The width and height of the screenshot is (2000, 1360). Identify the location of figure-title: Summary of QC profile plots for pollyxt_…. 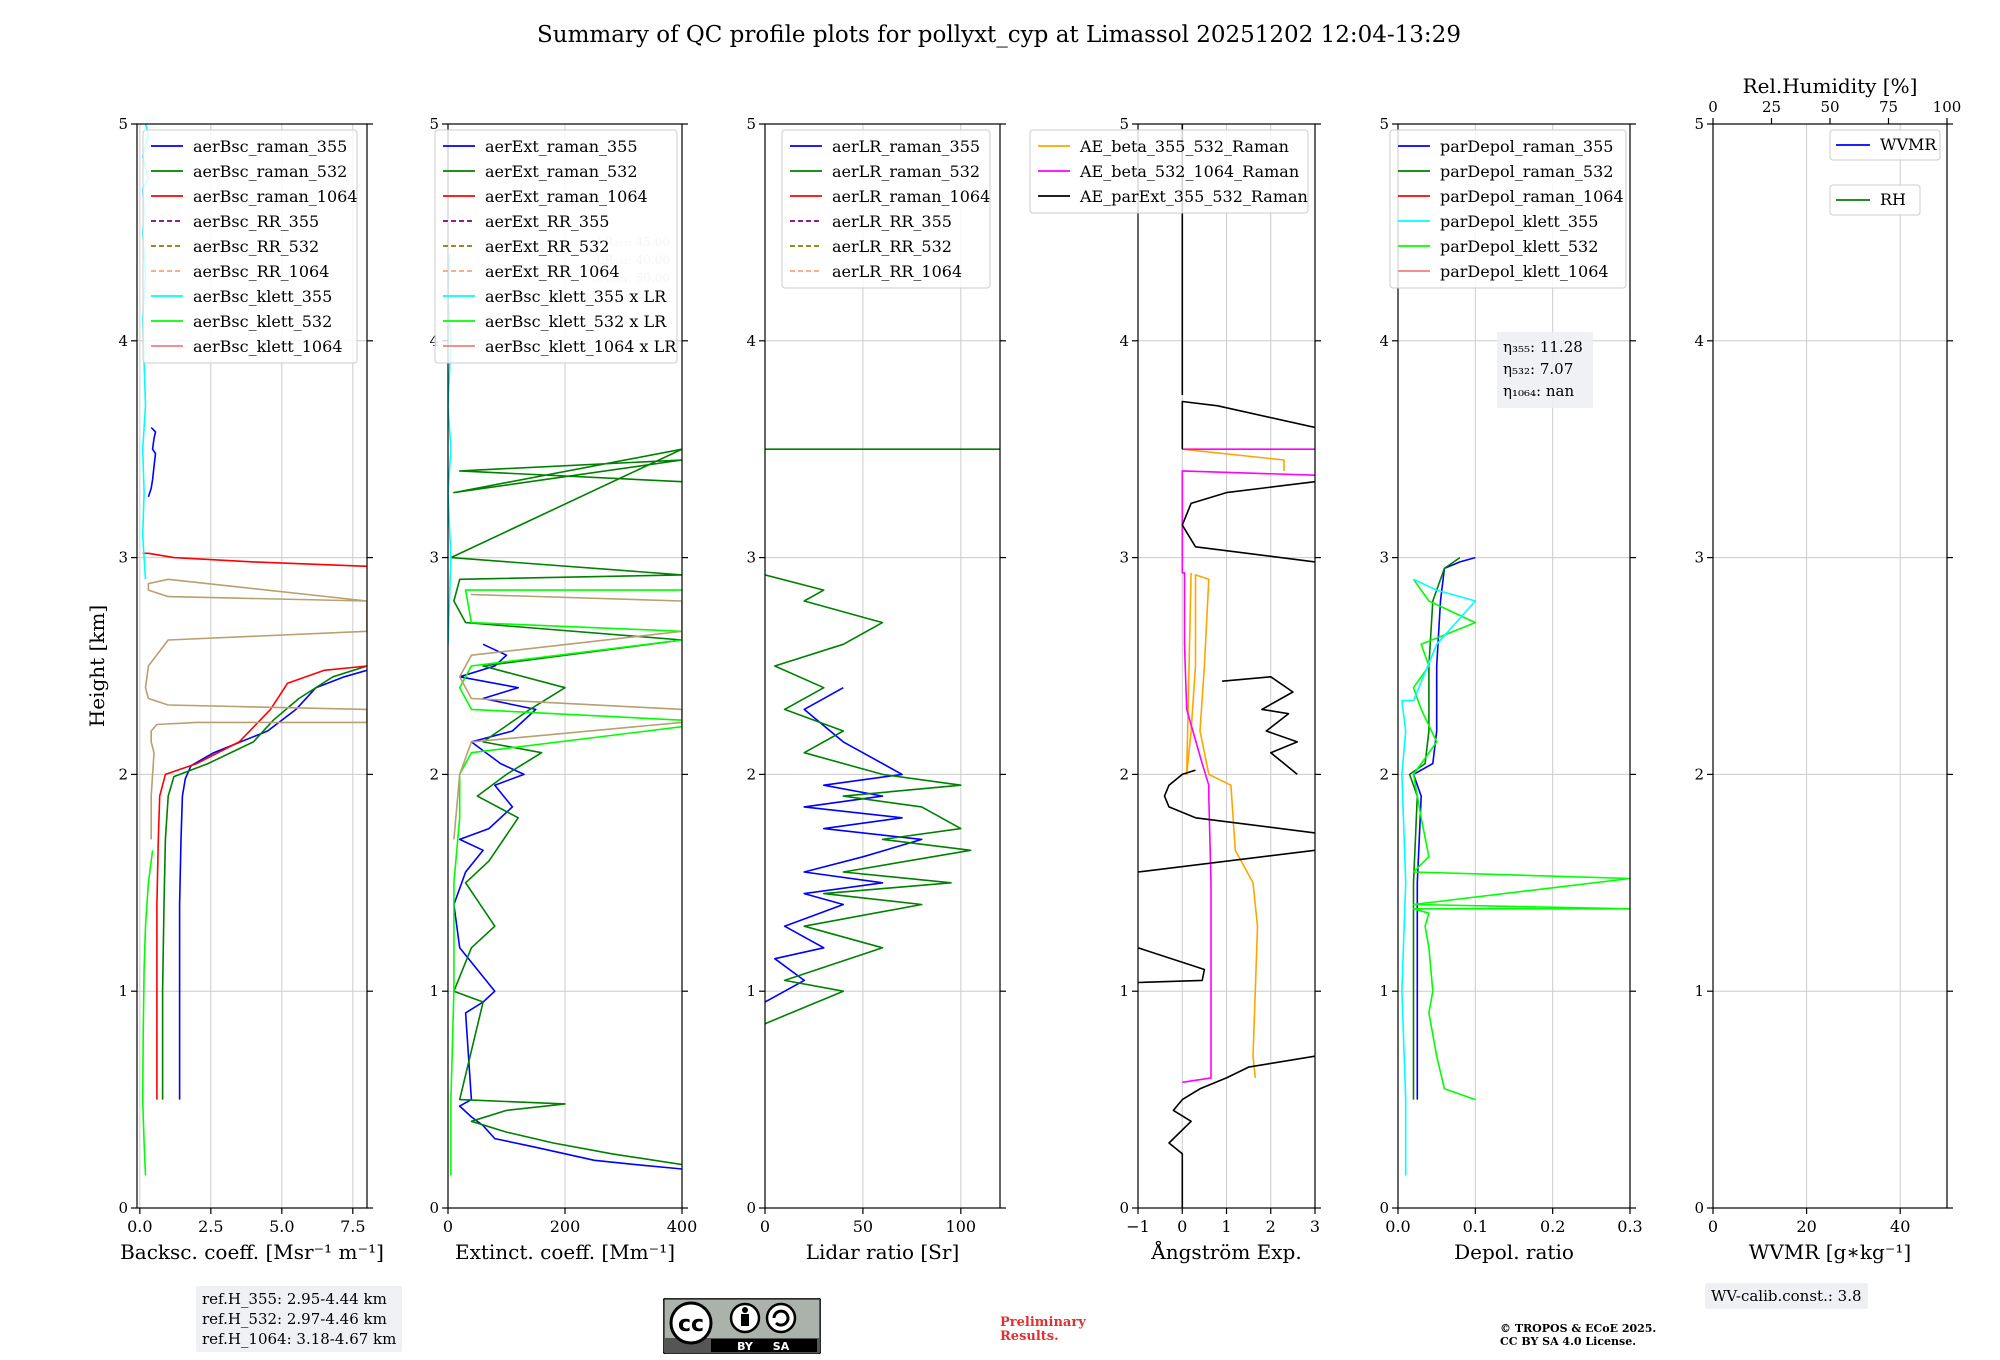
(999, 35).